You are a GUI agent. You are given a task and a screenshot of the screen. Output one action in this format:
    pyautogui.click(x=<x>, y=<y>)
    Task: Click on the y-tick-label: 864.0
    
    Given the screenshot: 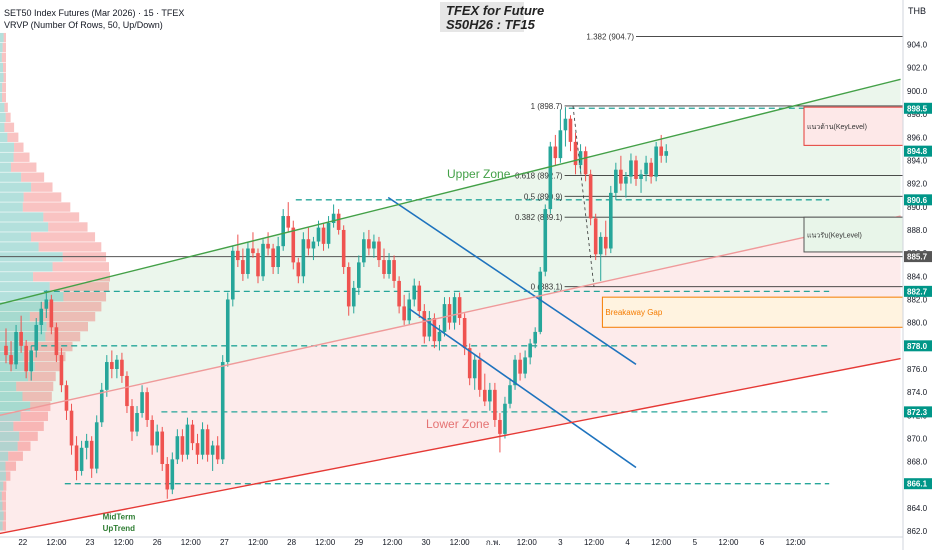 What is the action you would take?
    pyautogui.click(x=917, y=508)
    